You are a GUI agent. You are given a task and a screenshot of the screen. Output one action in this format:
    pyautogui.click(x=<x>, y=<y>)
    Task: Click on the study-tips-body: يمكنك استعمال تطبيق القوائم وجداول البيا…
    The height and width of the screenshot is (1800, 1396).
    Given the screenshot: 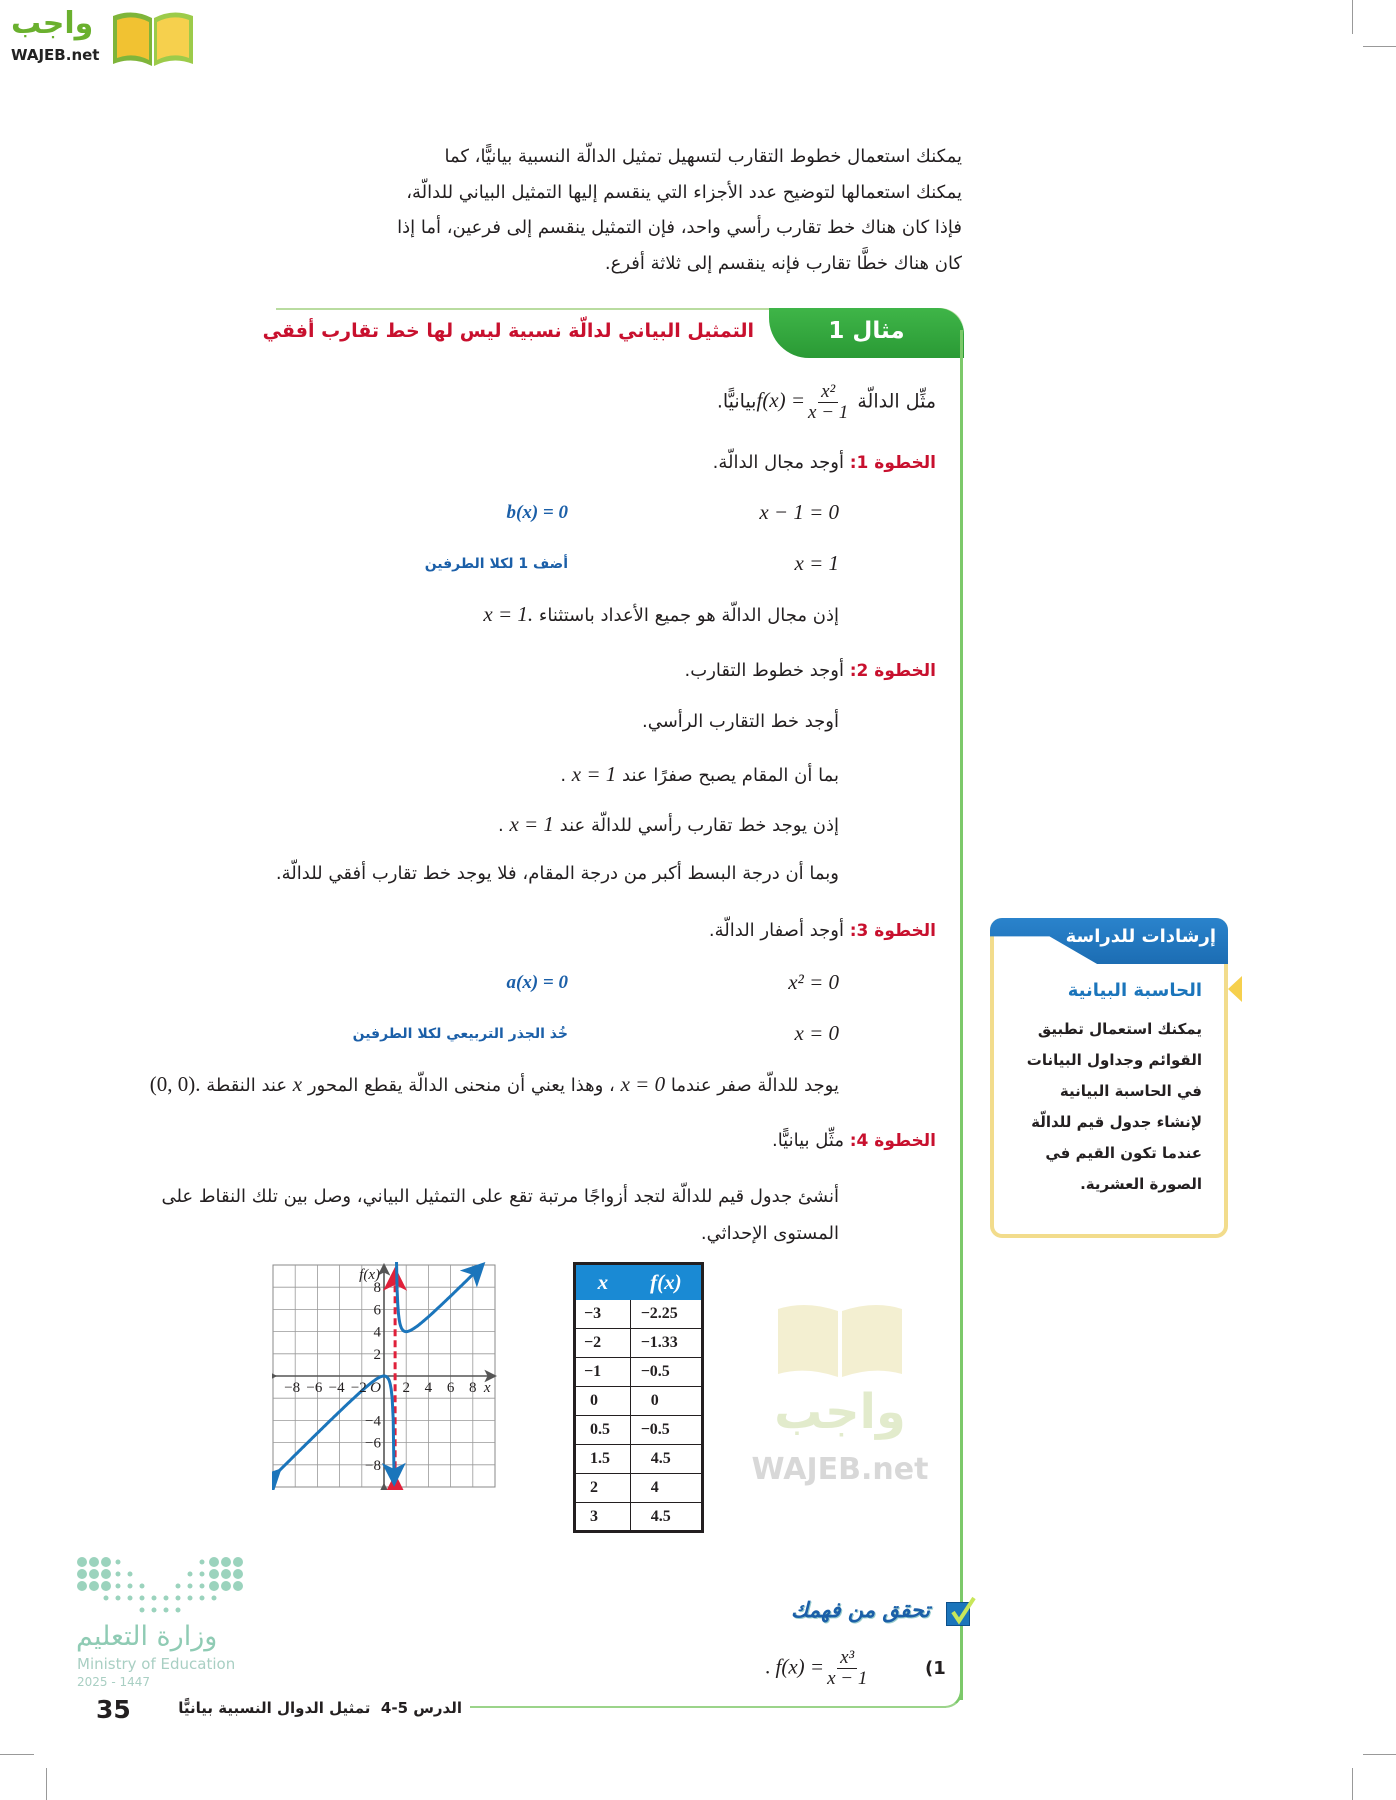 What is the action you would take?
    pyautogui.click(x=1114, y=1107)
    